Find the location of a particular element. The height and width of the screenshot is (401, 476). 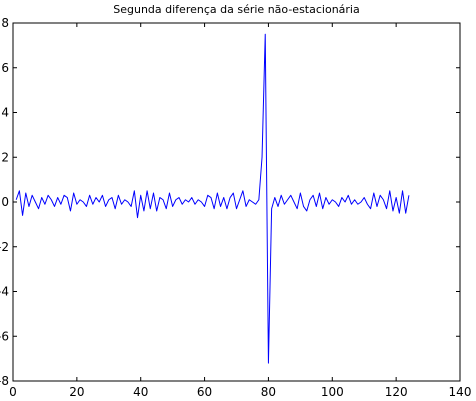

x-tick-label: 80 is located at coordinates (268, 392).